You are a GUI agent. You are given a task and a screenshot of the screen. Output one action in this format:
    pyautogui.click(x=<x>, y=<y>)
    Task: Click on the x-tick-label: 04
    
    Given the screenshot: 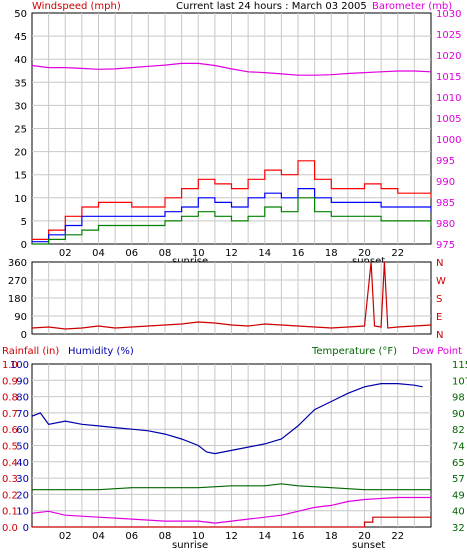 What is the action you would take?
    pyautogui.click(x=98, y=253)
    